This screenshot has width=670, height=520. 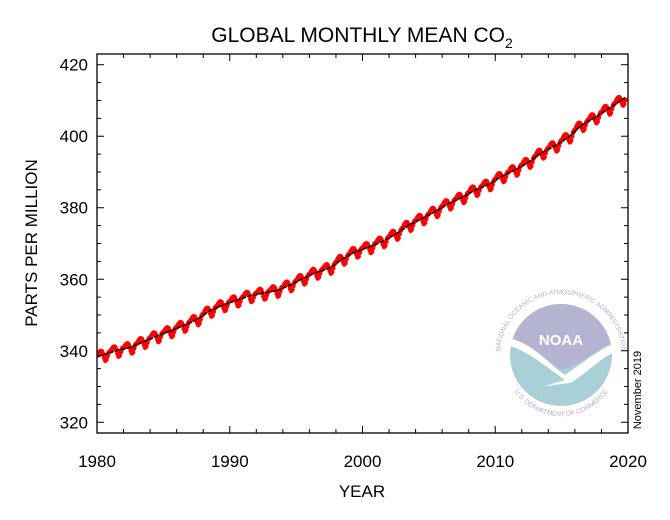 What do you see at coordinates (362, 37) in the screenshot?
I see `chart-title: GLOBAL MONTHLY MEAN CO2` at bounding box center [362, 37].